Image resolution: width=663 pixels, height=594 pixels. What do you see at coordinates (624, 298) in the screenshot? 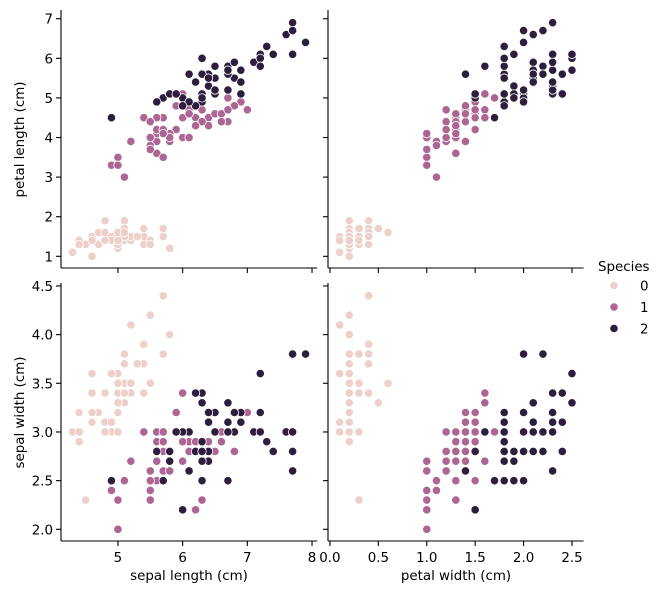
I see `legend: Species 0 1 2` at bounding box center [624, 298].